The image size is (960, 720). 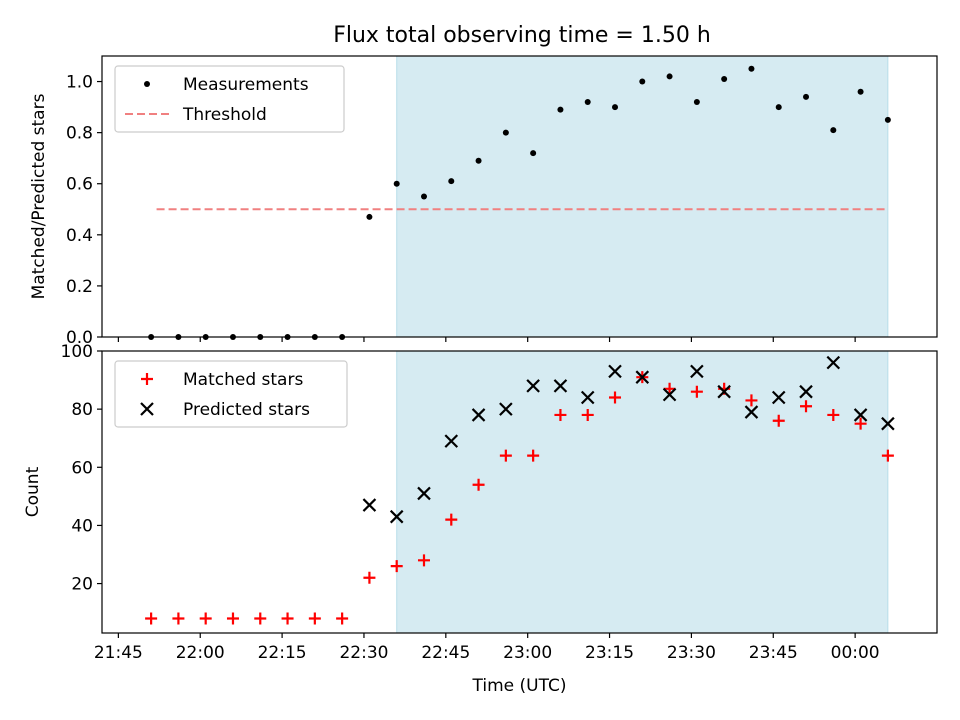 What do you see at coordinates (224, 115) in the screenshot?
I see `legend-label: Threshold` at bounding box center [224, 115].